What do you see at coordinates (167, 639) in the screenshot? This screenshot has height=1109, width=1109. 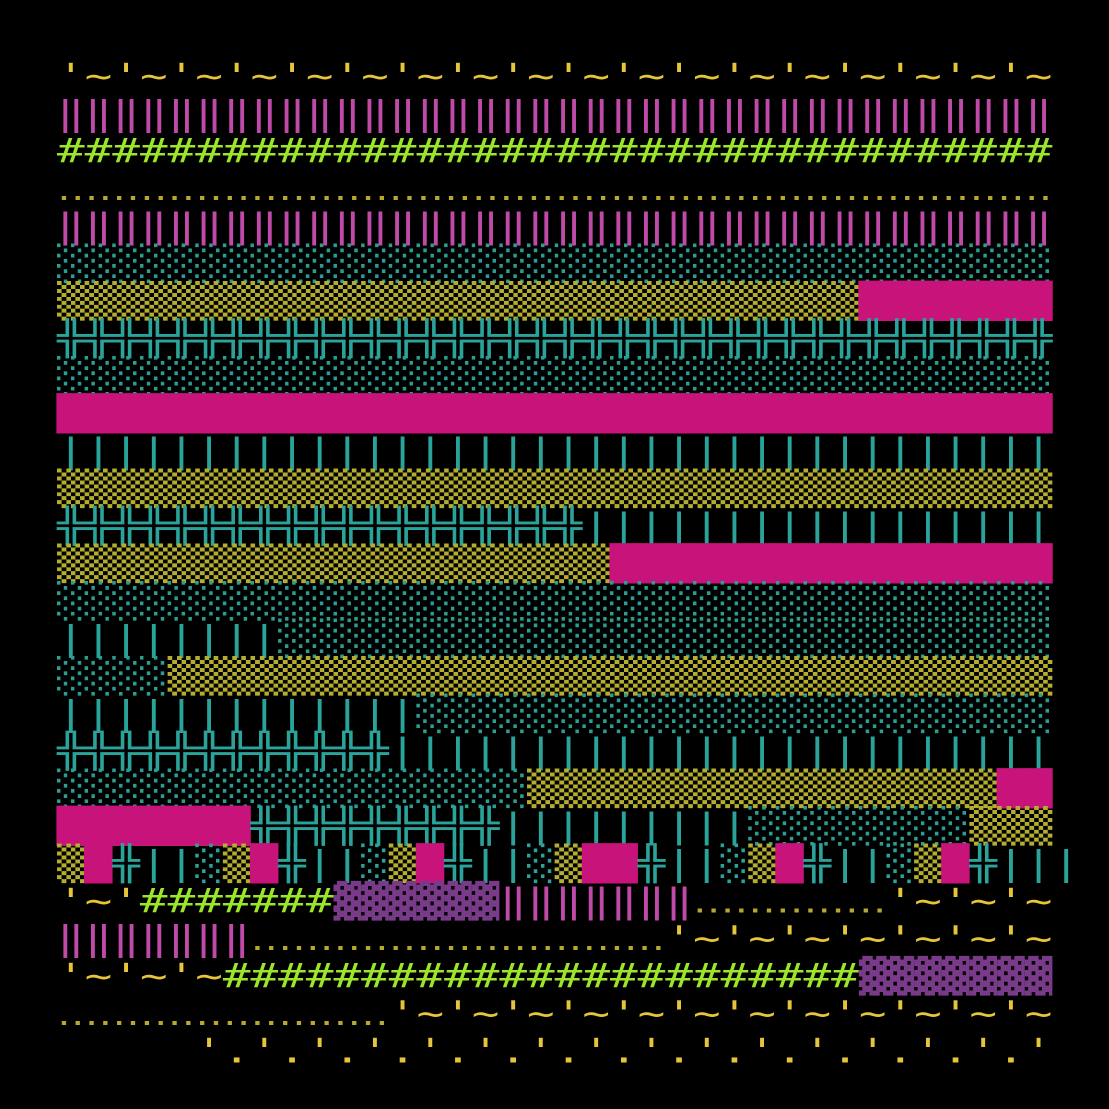 I see `glyph-run: ||||||||` at bounding box center [167, 639].